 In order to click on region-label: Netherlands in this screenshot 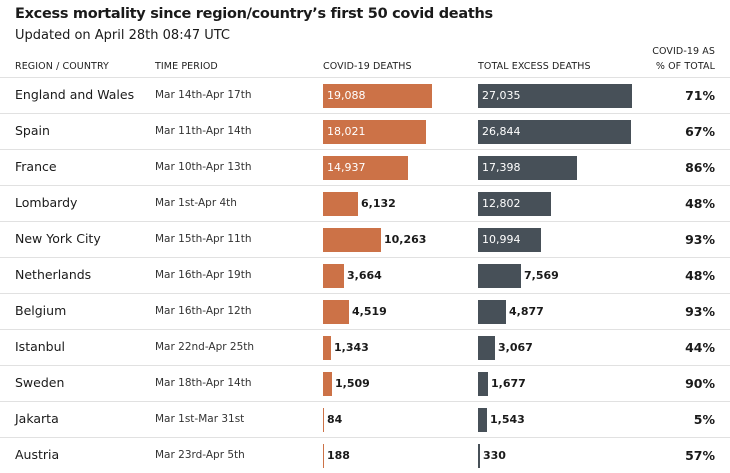, I will do `click(53, 274)`.